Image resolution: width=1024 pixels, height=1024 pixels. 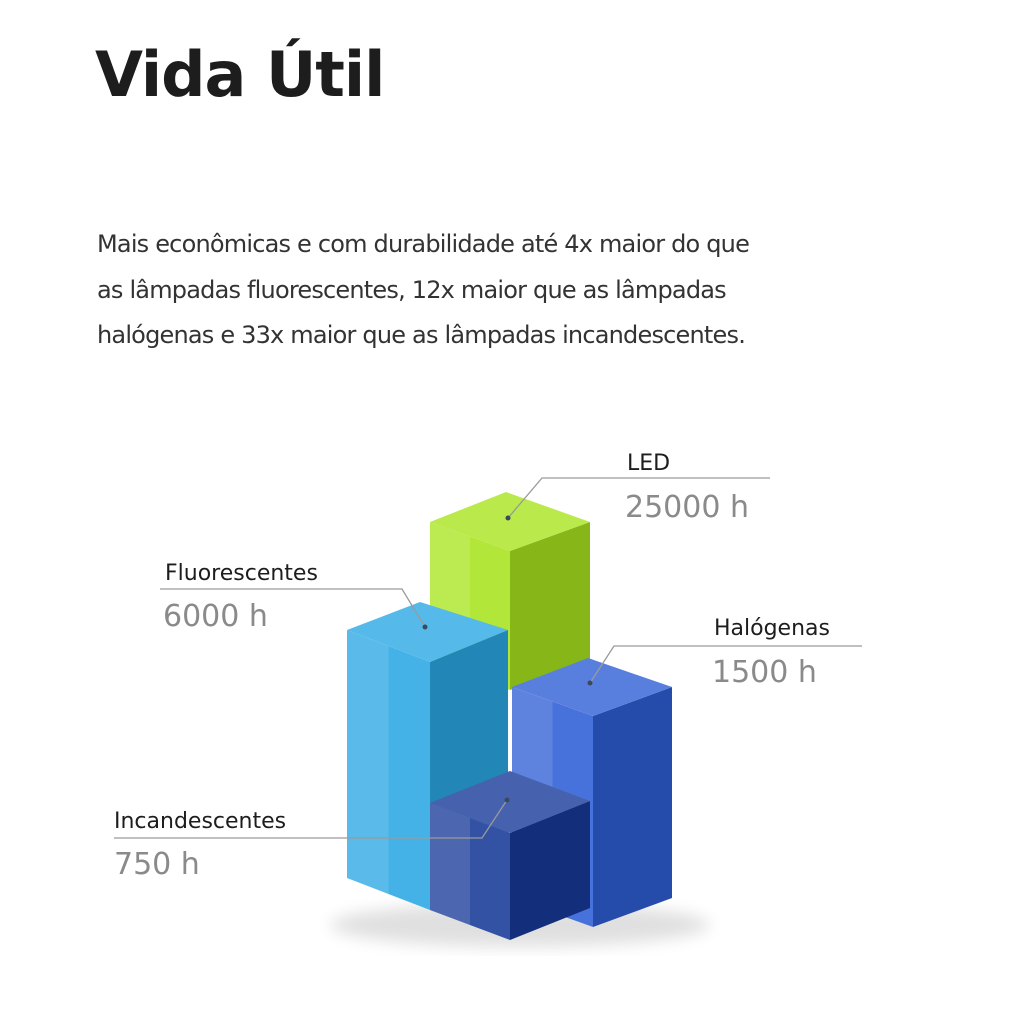 I want to click on bar-incandescentes-left-face, so click(x=470, y=871).